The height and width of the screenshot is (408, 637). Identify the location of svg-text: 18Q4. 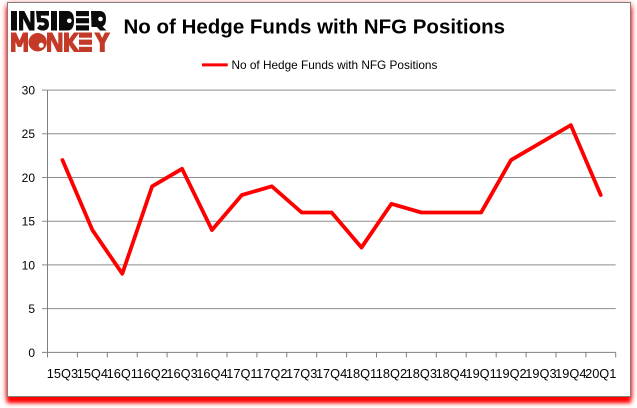
(451, 373).